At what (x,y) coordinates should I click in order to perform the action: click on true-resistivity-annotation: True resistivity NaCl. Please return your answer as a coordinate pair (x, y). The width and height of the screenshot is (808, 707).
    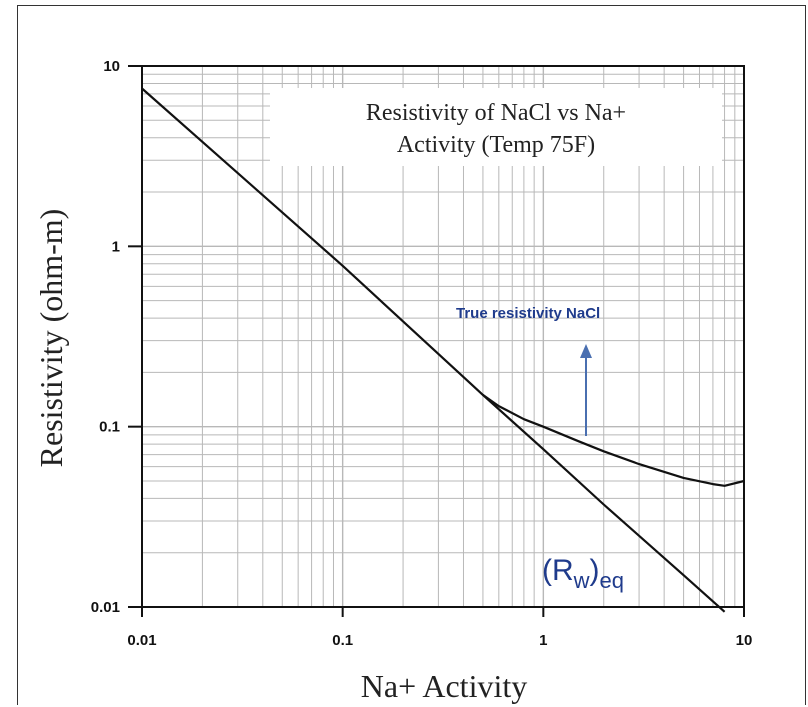
    Looking at the image, I should click on (528, 313).